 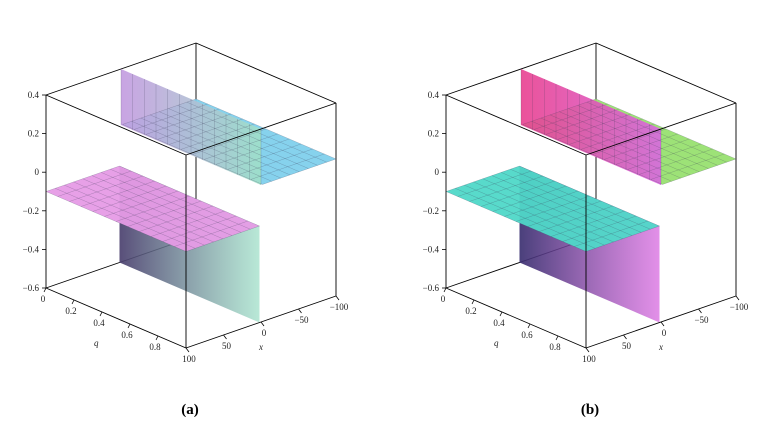 What do you see at coordinates (127, 335) in the screenshot?
I see `q-tick-label: 0.6` at bounding box center [127, 335].